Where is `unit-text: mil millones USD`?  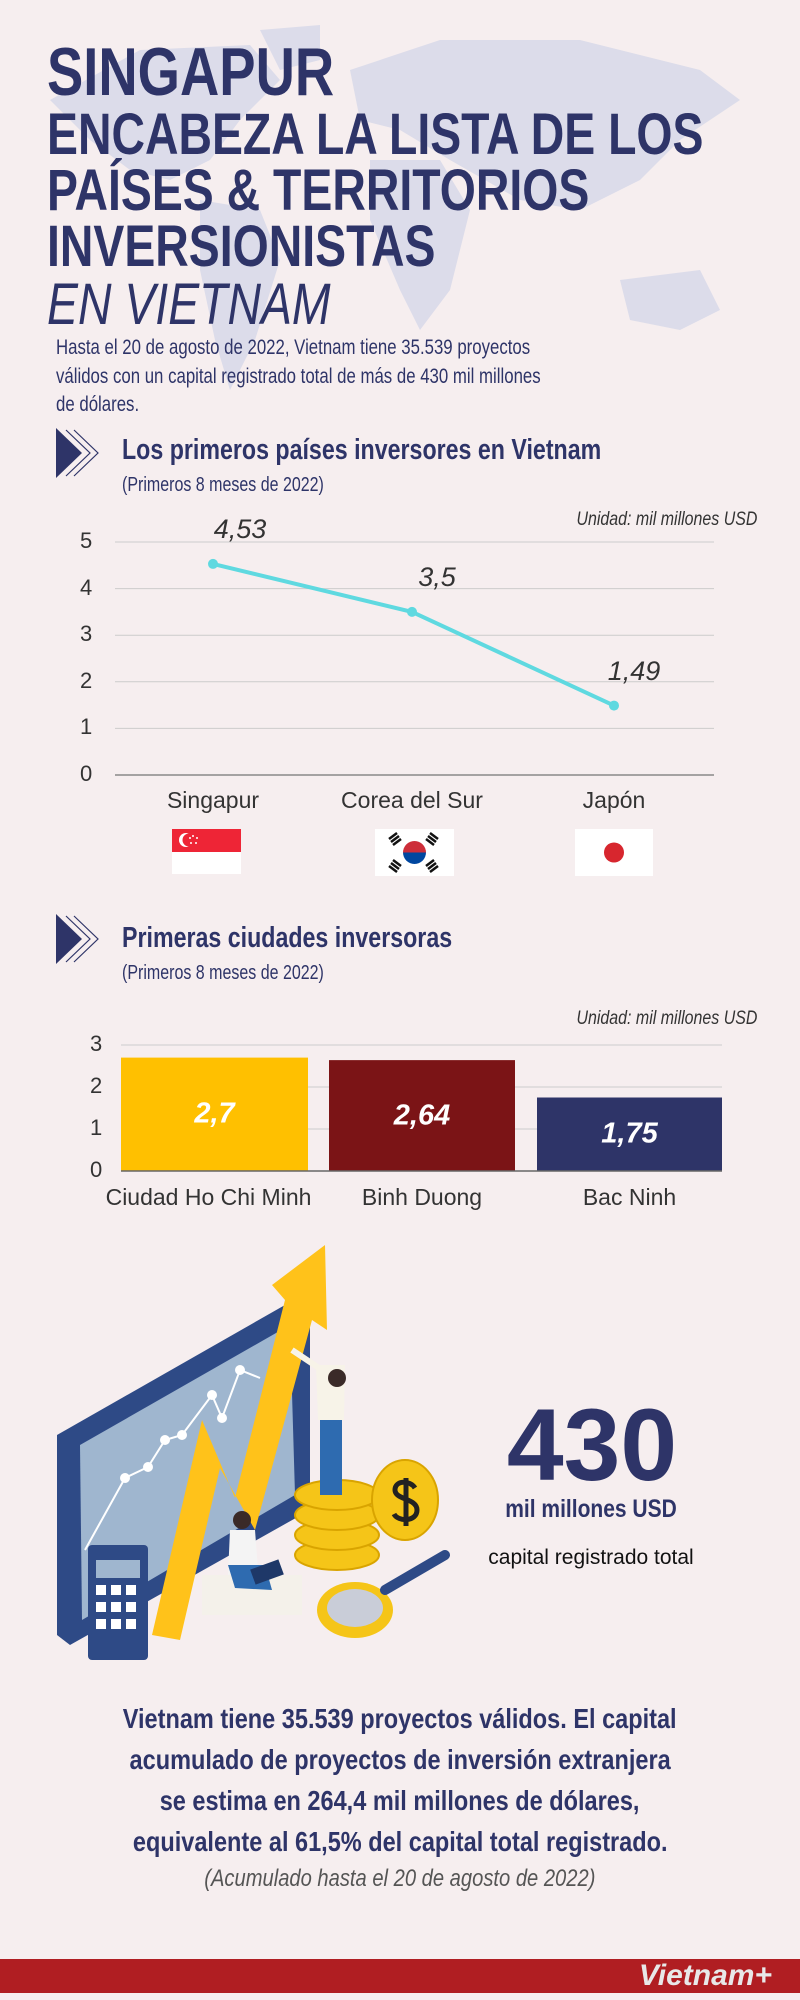
unit-text: mil millones USD is located at coordinates (591, 1509).